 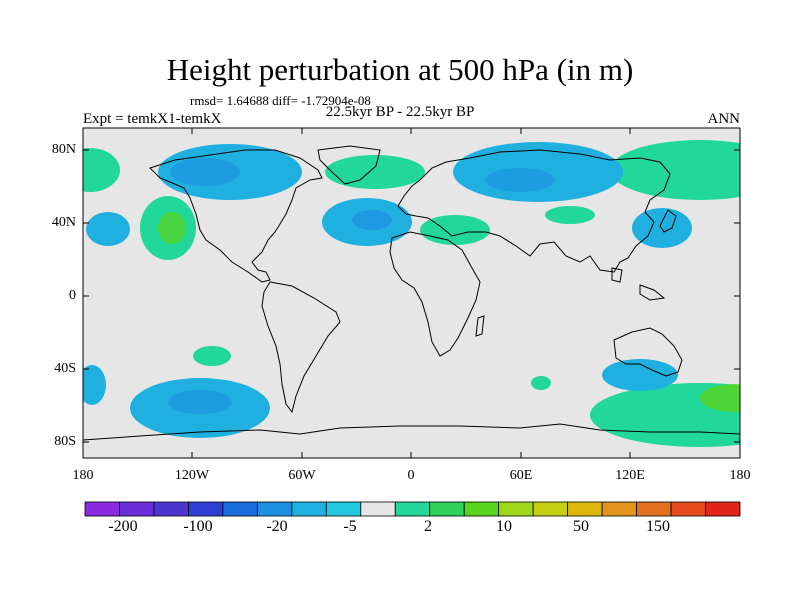 I want to click on colorbar-label: -20, so click(x=277, y=526).